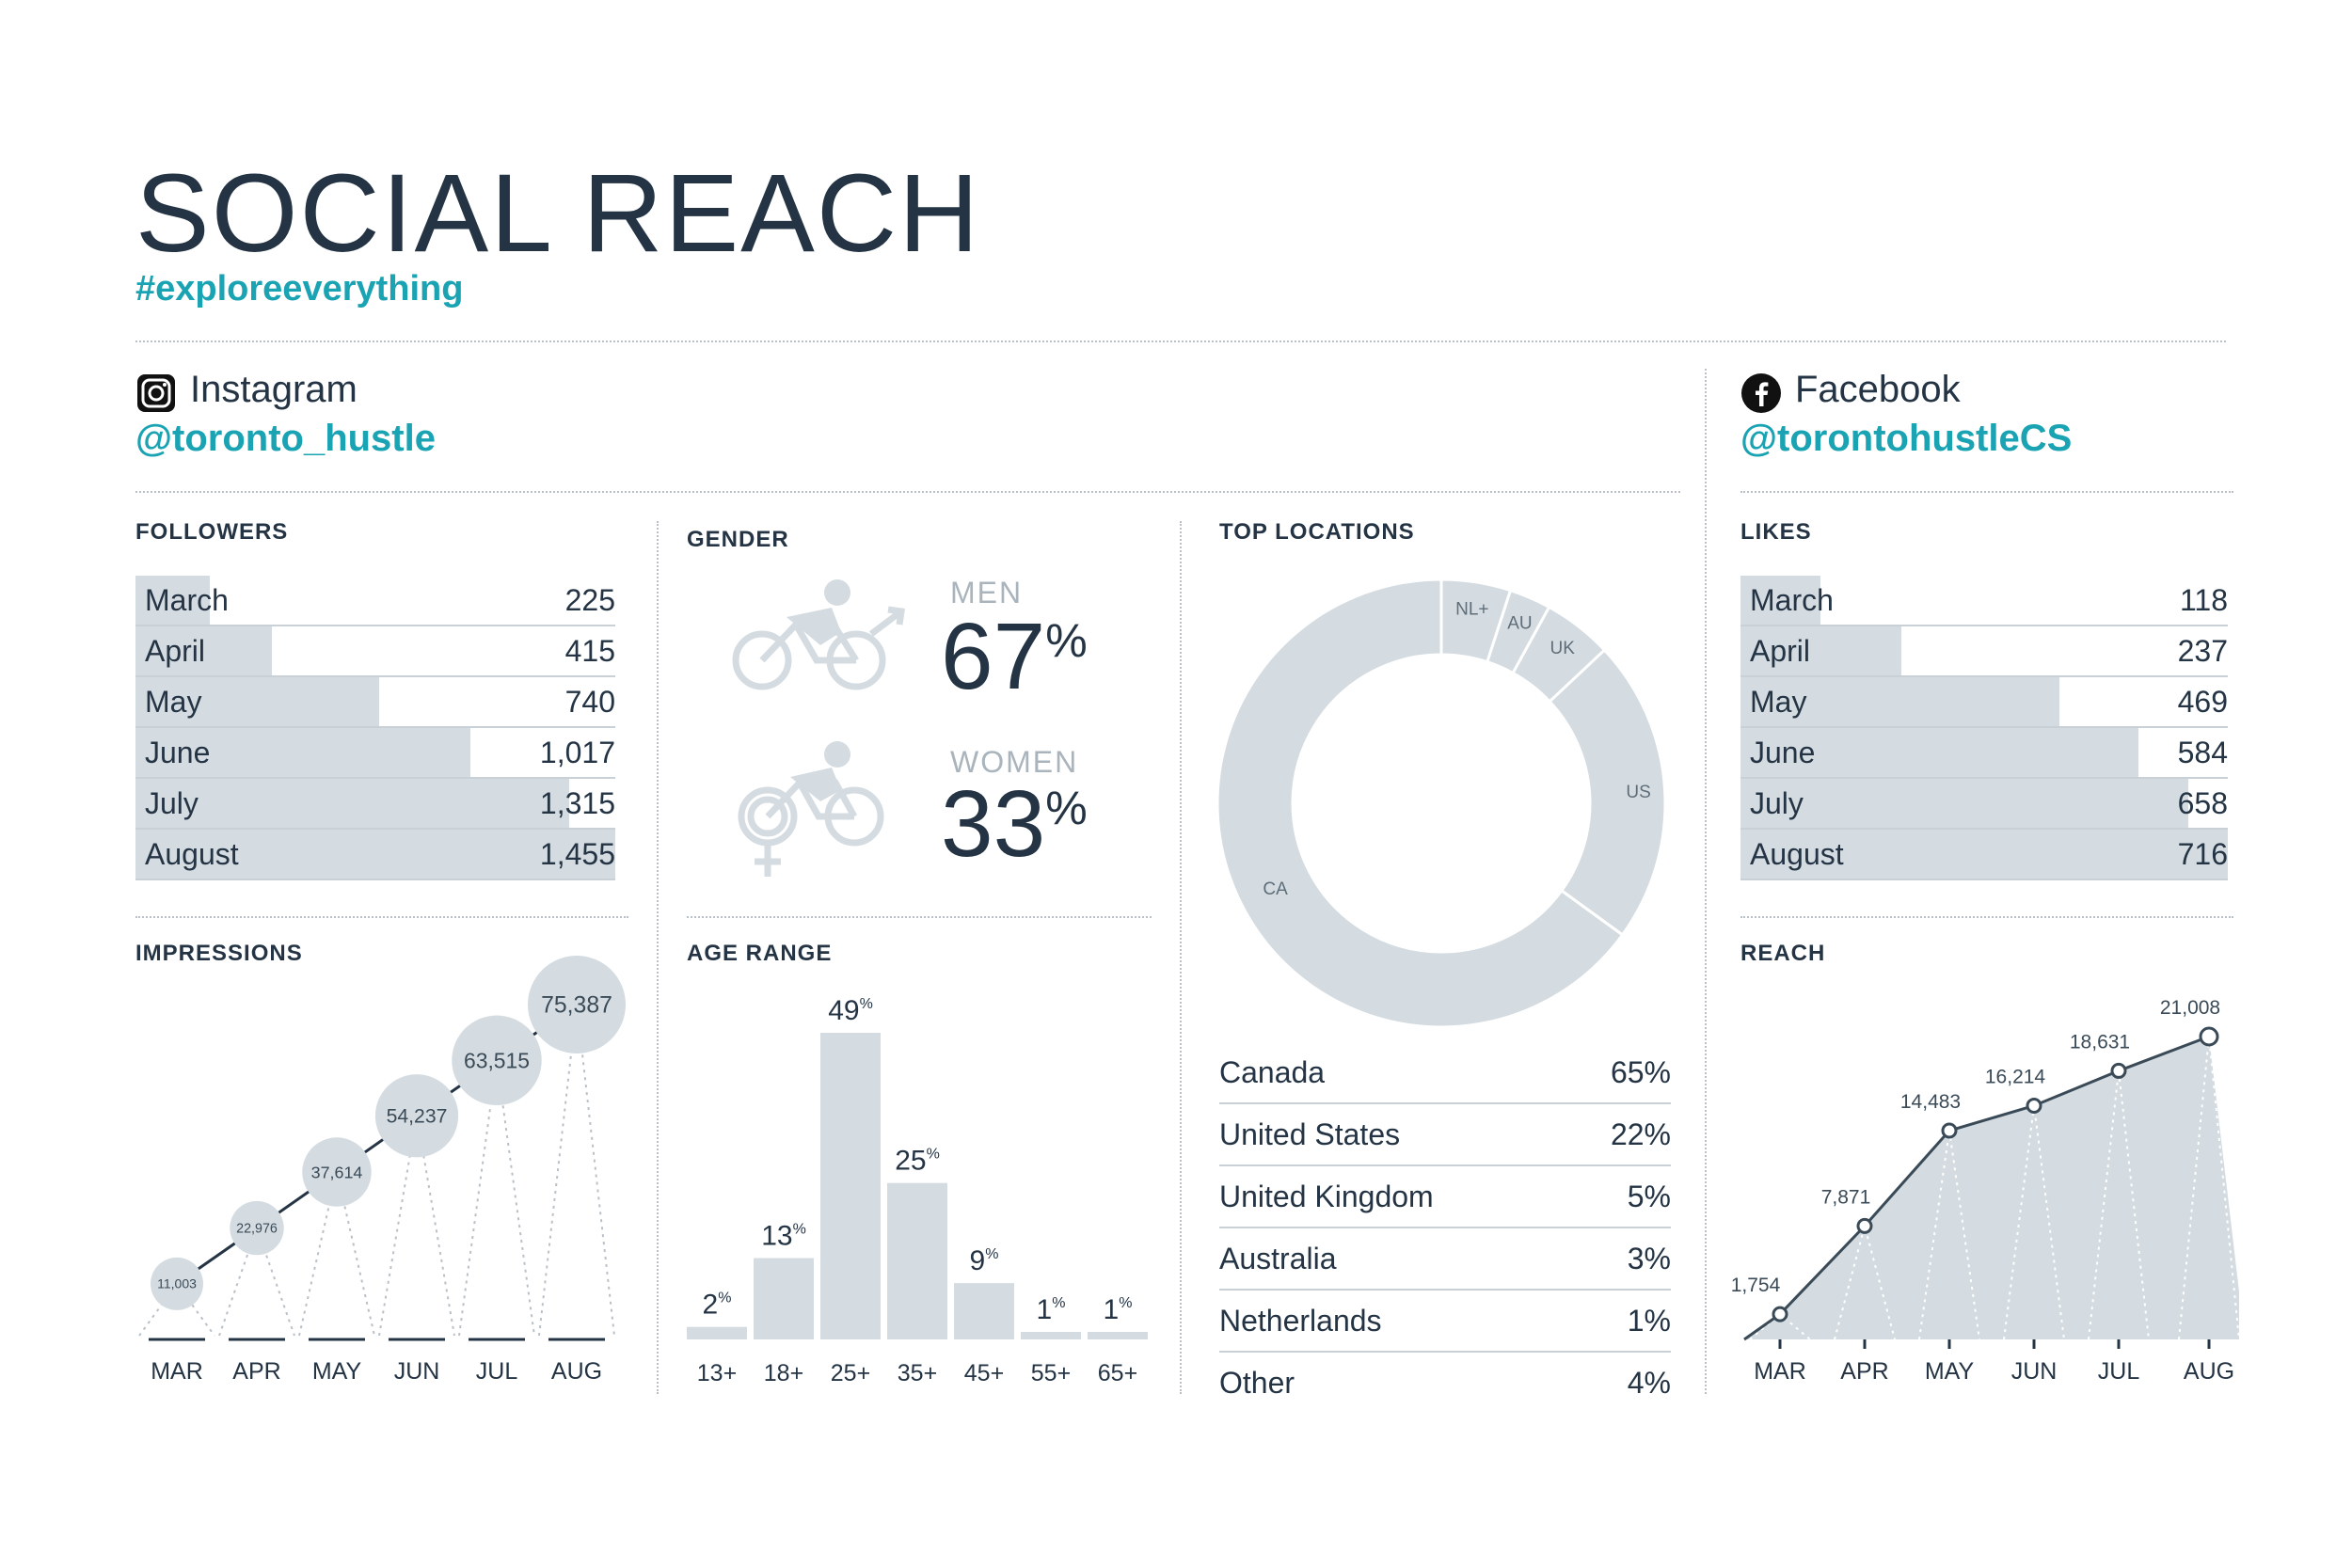  What do you see at coordinates (285, 438) in the screenshot?
I see `instagram-handle: @toronto_hustle` at bounding box center [285, 438].